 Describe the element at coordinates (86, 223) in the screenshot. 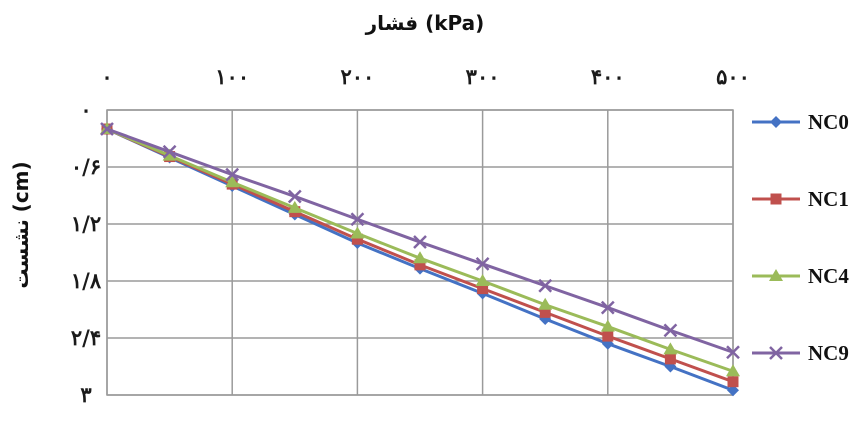

I see `y-tick-label: ۱/۲` at that location.